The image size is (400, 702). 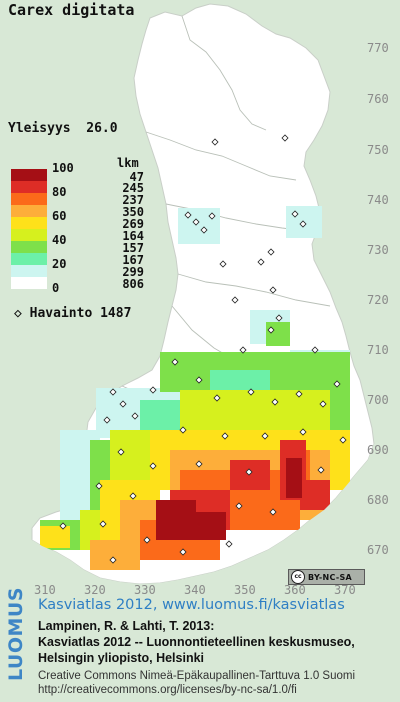 What do you see at coordinates (59, 216) in the screenshot?
I see `legend-label: 60` at bounding box center [59, 216].